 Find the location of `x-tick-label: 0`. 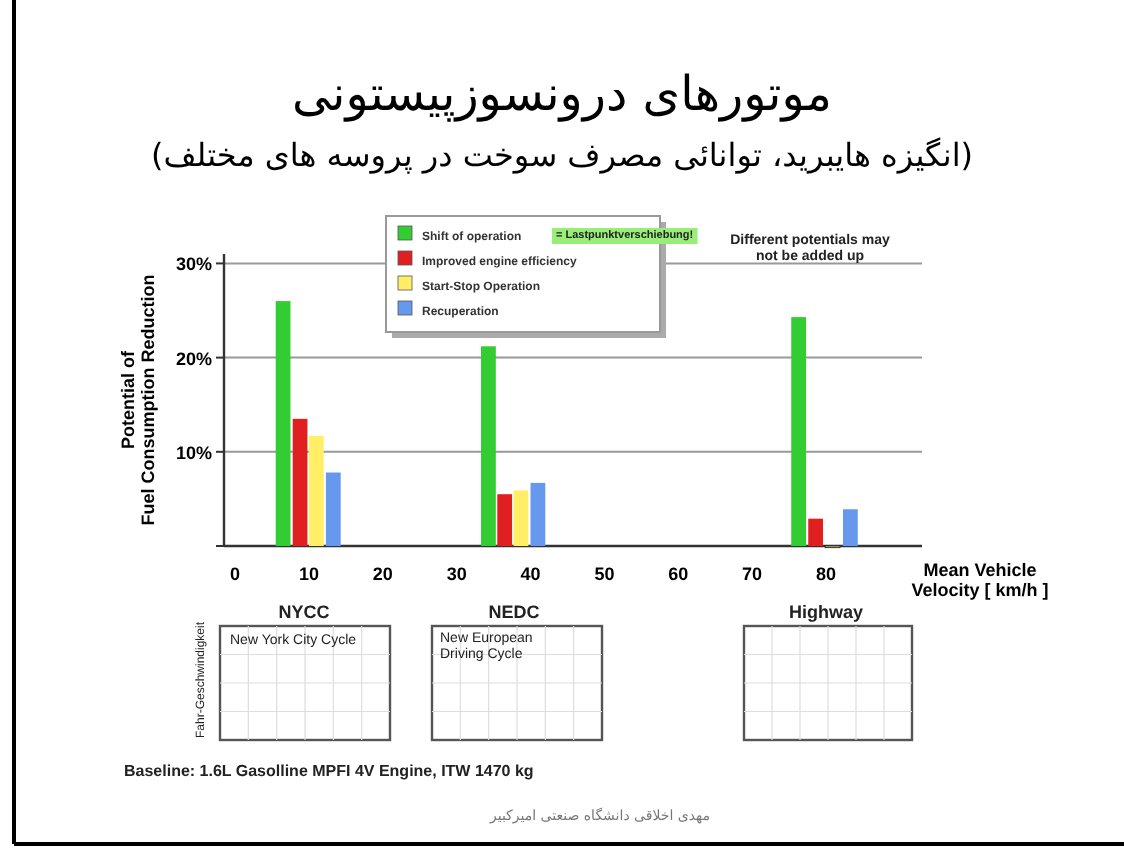

x-tick-label: 0 is located at coordinates (235, 574).